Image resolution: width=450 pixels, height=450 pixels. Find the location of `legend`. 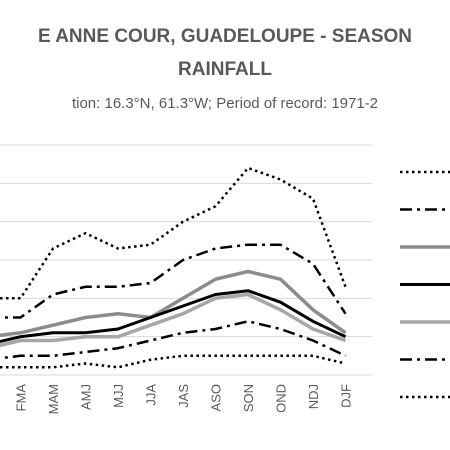

legend is located at coordinates (425, 284).